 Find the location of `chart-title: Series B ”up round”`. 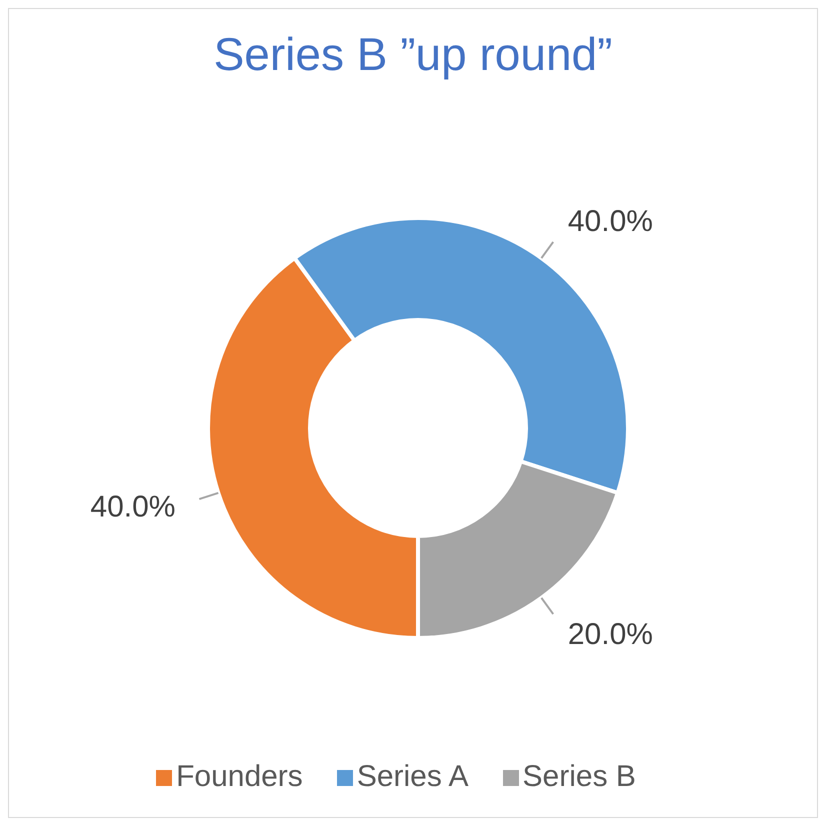

chart-title: Series B ”up round” is located at coordinates (413, 54).